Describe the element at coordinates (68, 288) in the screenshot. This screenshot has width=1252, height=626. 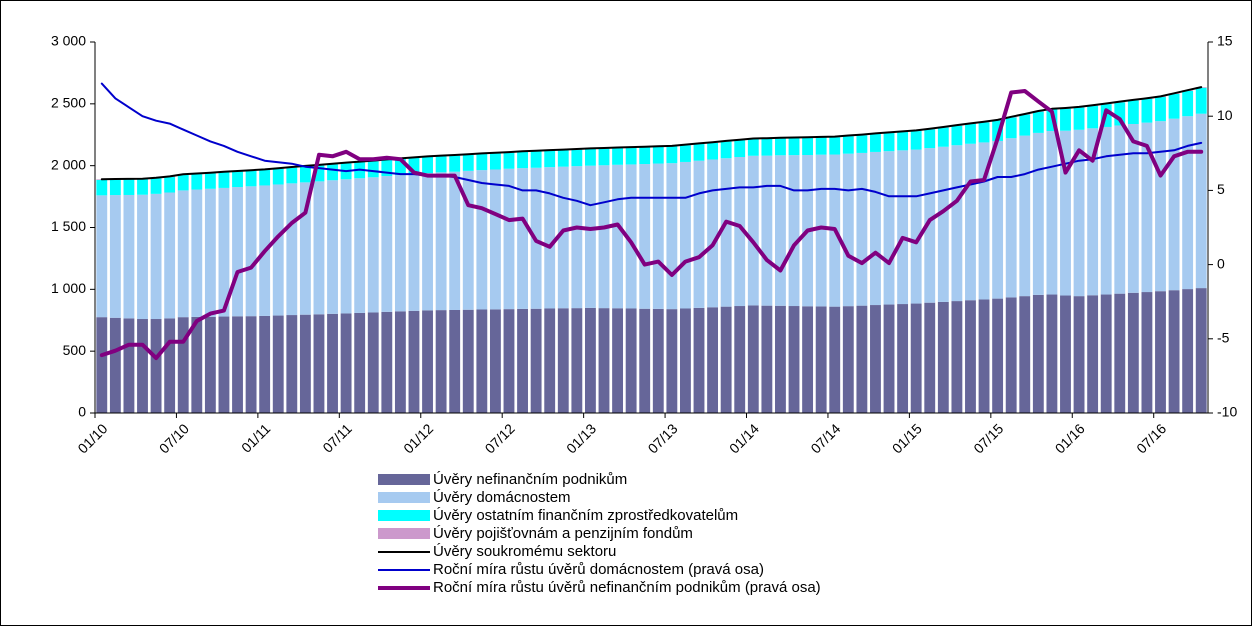
I see `y-tick-label: 1 000` at that location.